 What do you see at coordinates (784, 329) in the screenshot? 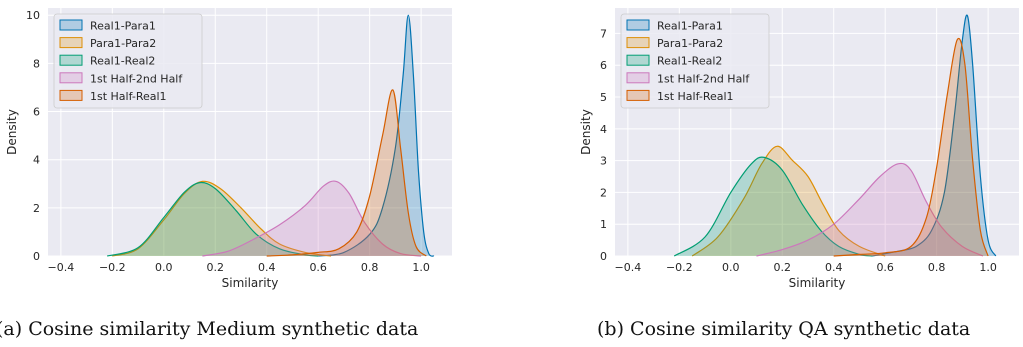
I see `chart-caption: (b) Cosine similarity QA synthetic data` at bounding box center [784, 329].